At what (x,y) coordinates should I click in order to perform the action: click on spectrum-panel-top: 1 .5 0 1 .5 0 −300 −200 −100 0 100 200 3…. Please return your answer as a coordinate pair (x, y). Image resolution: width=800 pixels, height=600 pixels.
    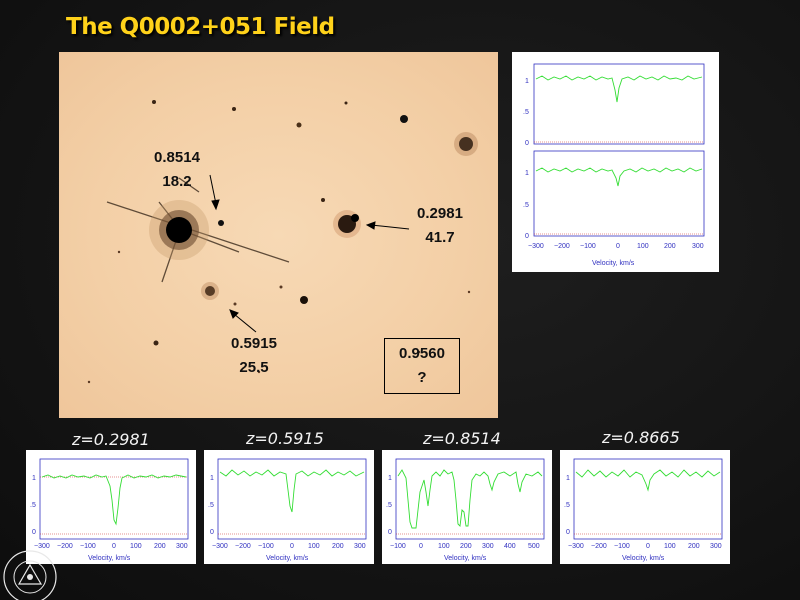
    Looking at the image, I should click on (615, 162).